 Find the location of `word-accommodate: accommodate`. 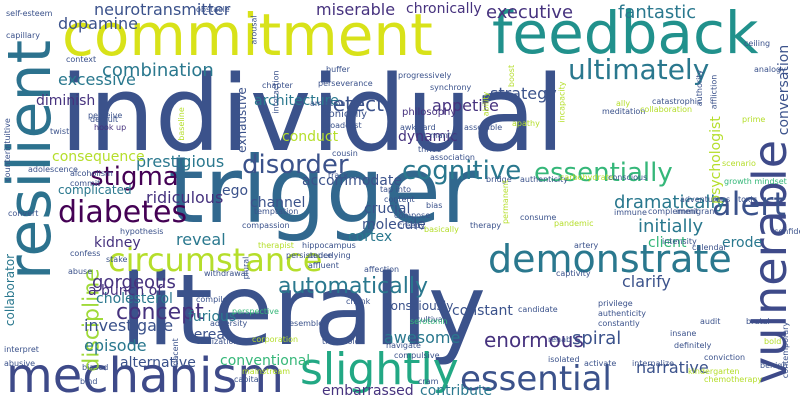

word-accommodate: accommodate is located at coordinates (352, 181).